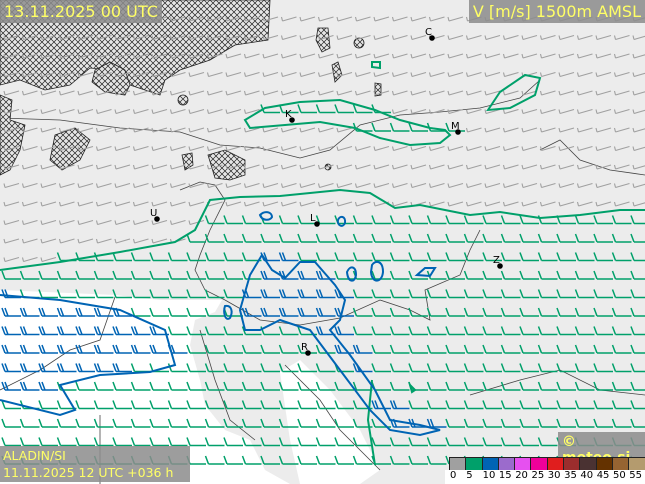 The width and height of the screenshot is (645, 484). Describe the element at coordinates (81, 11) in the screenshot. I see `valid-time-label: 13.11.2025 00 UTC` at that location.